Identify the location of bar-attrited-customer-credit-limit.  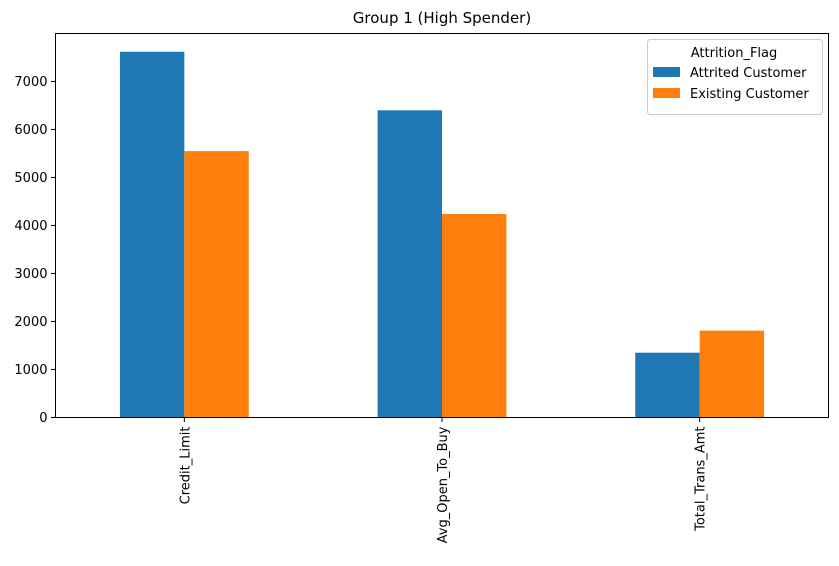
(152, 234).